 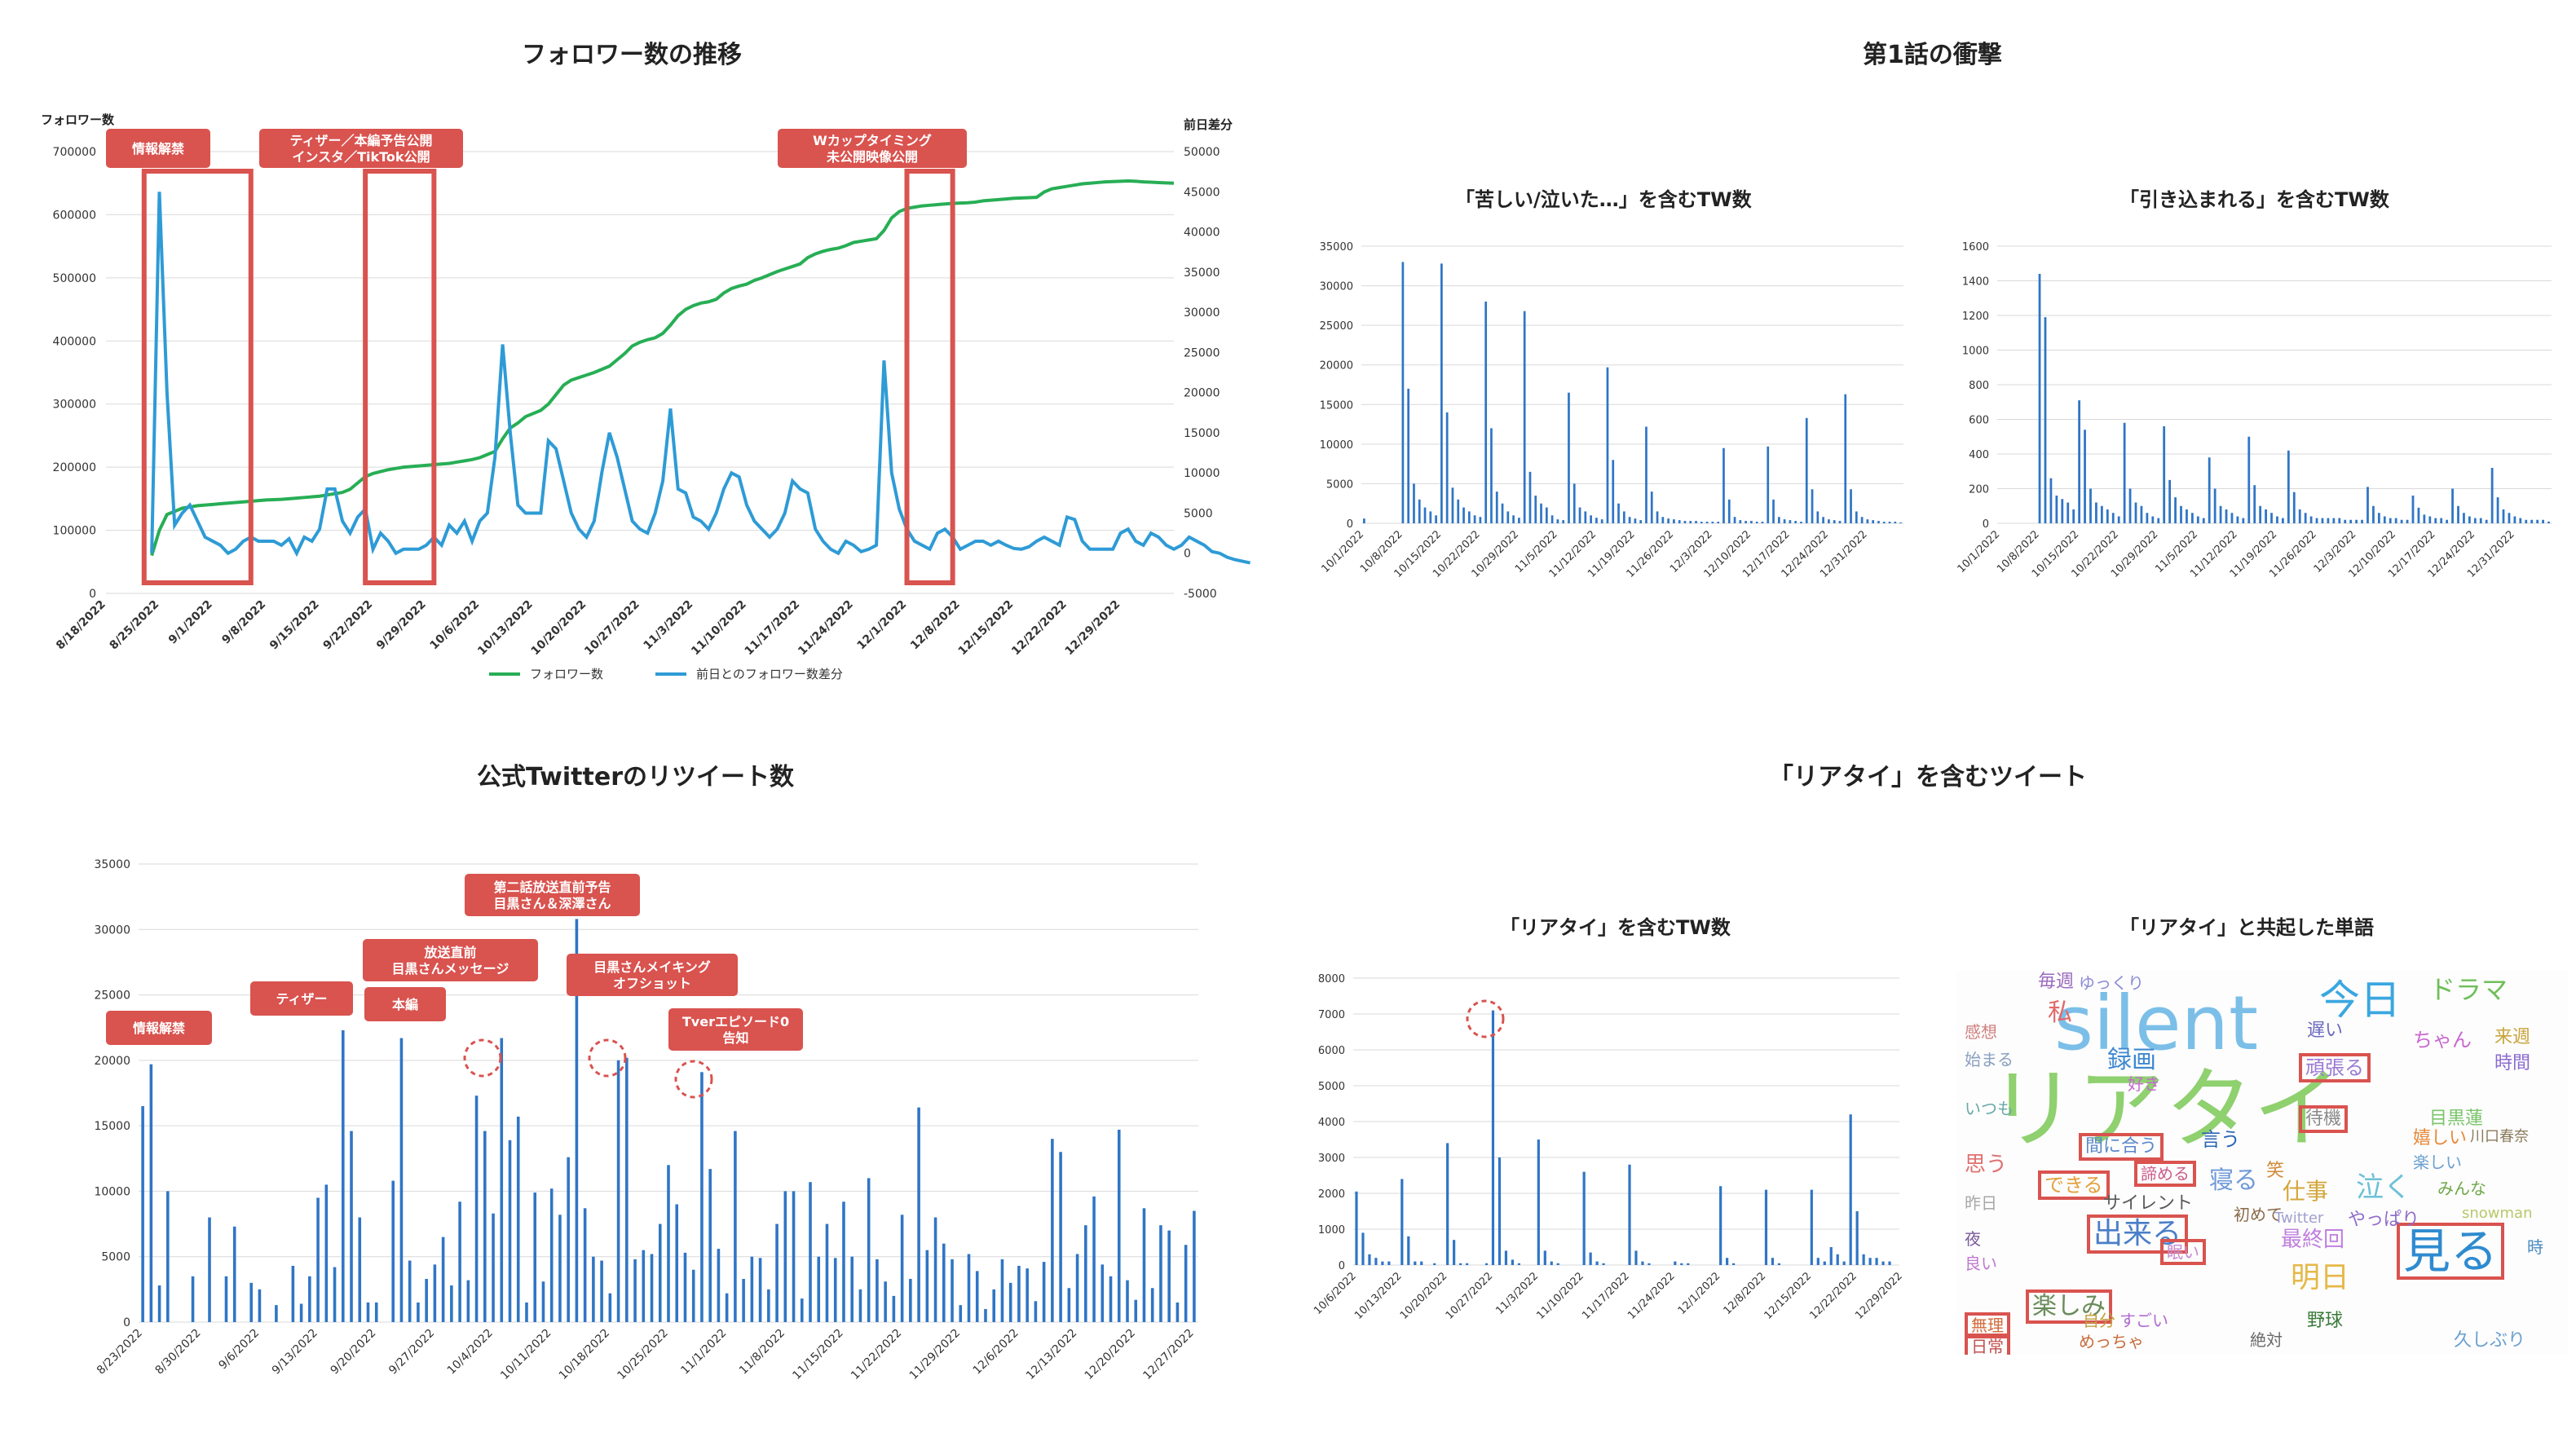 What do you see at coordinates (876, 1354) in the screenshot?
I see `x-tick-group: 11/22/2022` at bounding box center [876, 1354].